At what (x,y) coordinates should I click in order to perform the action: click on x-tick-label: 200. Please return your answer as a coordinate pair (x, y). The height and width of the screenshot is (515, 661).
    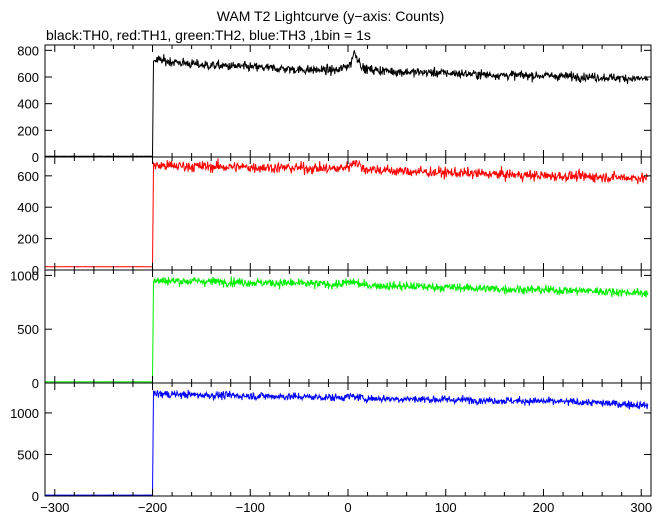
    Looking at the image, I should click on (544, 507).